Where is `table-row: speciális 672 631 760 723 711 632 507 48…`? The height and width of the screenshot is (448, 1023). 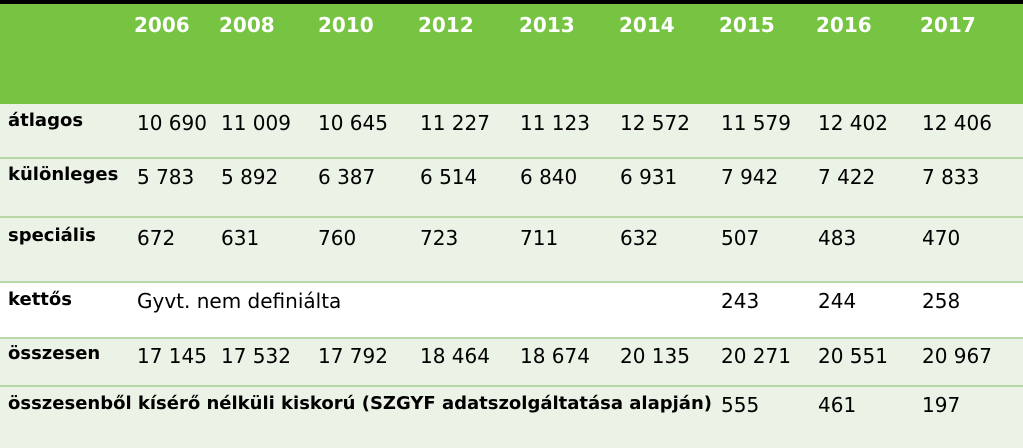 table-row: speciális 672 631 760 723 711 632 507 48… is located at coordinates (511, 249).